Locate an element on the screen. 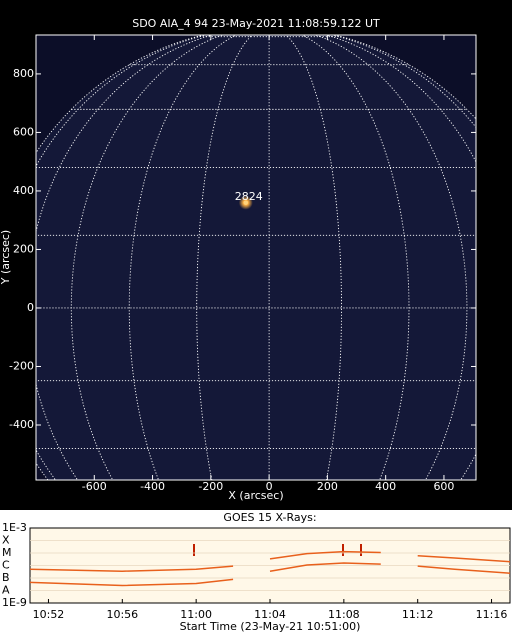 The height and width of the screenshot is (640, 512). x-axis-label: X (arcsec) is located at coordinates (255, 495).